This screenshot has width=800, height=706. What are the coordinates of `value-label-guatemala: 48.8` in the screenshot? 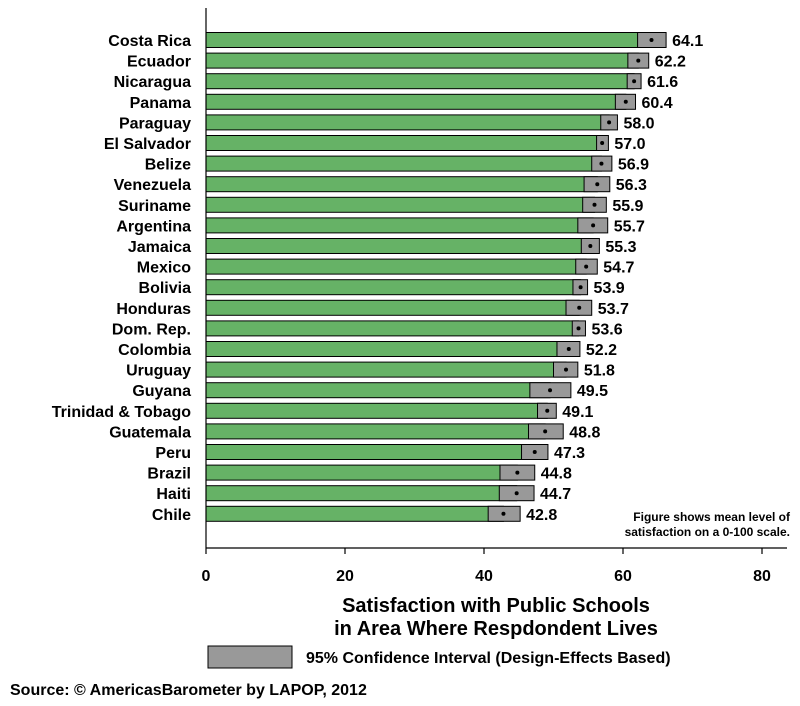 It's located at (584, 432).